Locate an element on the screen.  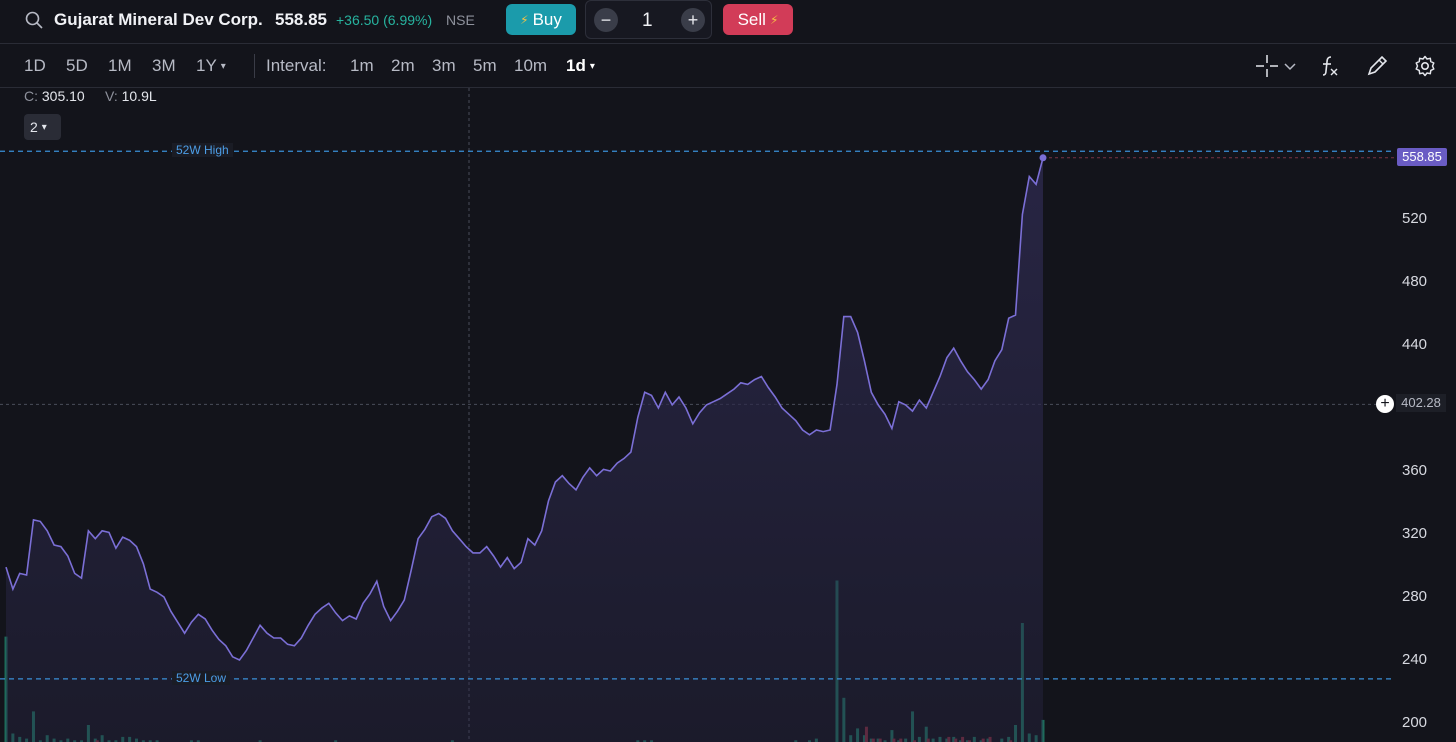
quantity-stepper: − 1 + is located at coordinates (648, 19).